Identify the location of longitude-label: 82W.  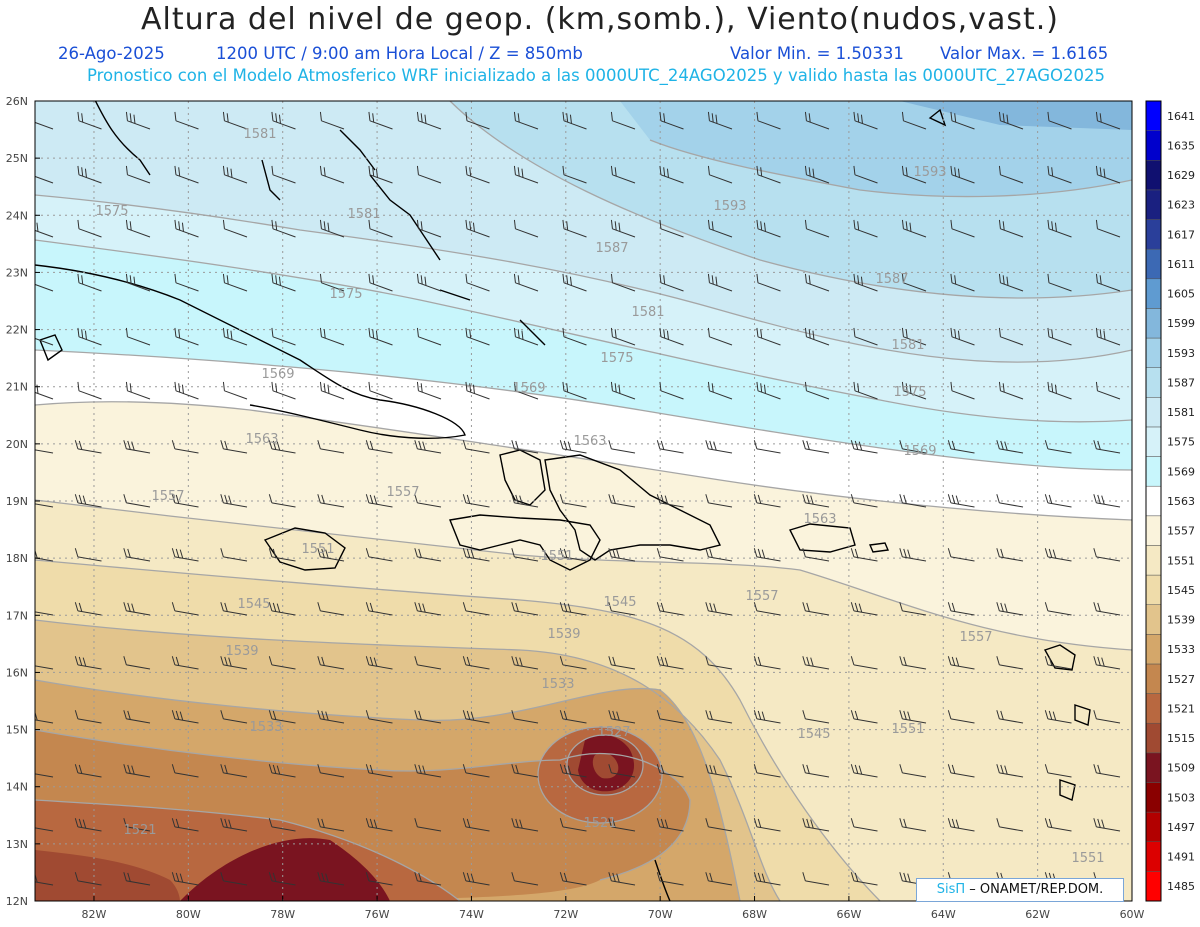
(94, 914).